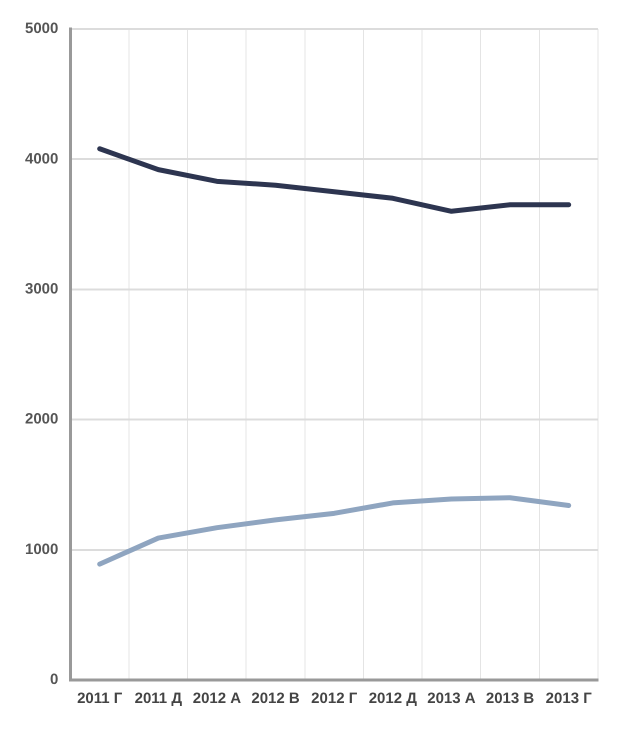  What do you see at coordinates (158, 699) in the screenshot?
I see `x-tick-label: 2011 Д` at bounding box center [158, 699].